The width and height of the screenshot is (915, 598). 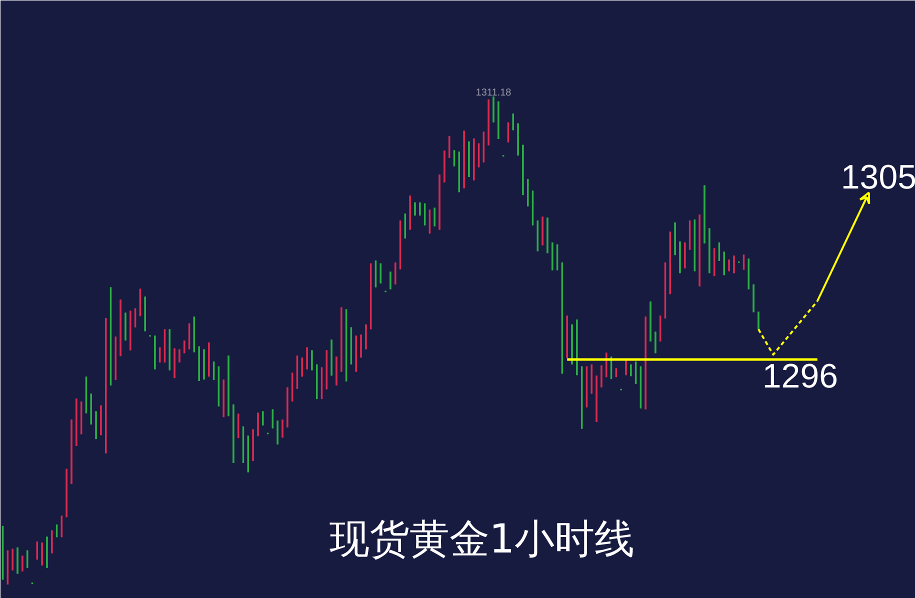 I want to click on text: 1296, so click(x=800, y=377).